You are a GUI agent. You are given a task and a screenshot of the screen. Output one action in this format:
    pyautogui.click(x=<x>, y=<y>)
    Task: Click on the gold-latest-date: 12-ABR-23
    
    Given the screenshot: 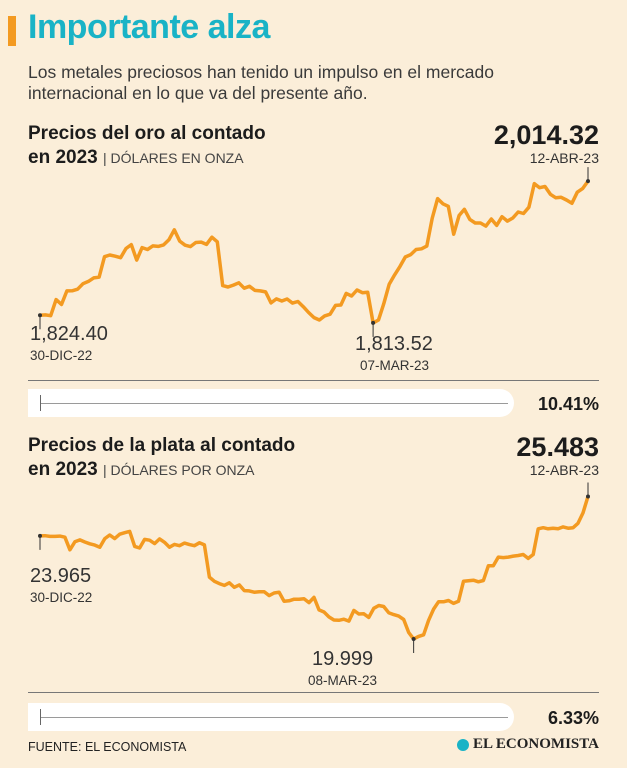 What is the action you would take?
    pyautogui.click(x=564, y=158)
    